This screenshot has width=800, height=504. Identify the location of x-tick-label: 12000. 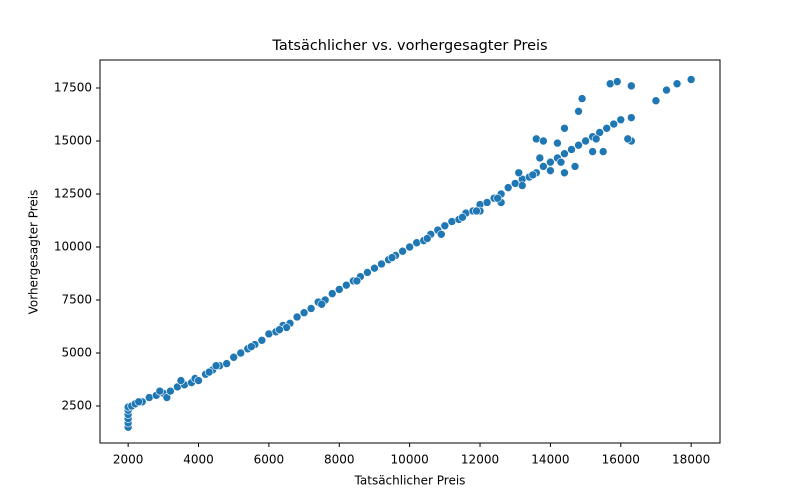
(480, 460).